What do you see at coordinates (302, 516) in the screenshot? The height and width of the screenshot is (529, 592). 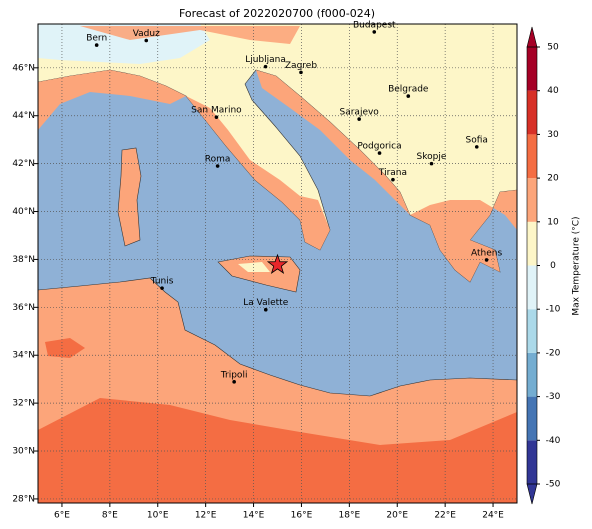 I see `lon-tick-label: 16°E` at bounding box center [302, 516].